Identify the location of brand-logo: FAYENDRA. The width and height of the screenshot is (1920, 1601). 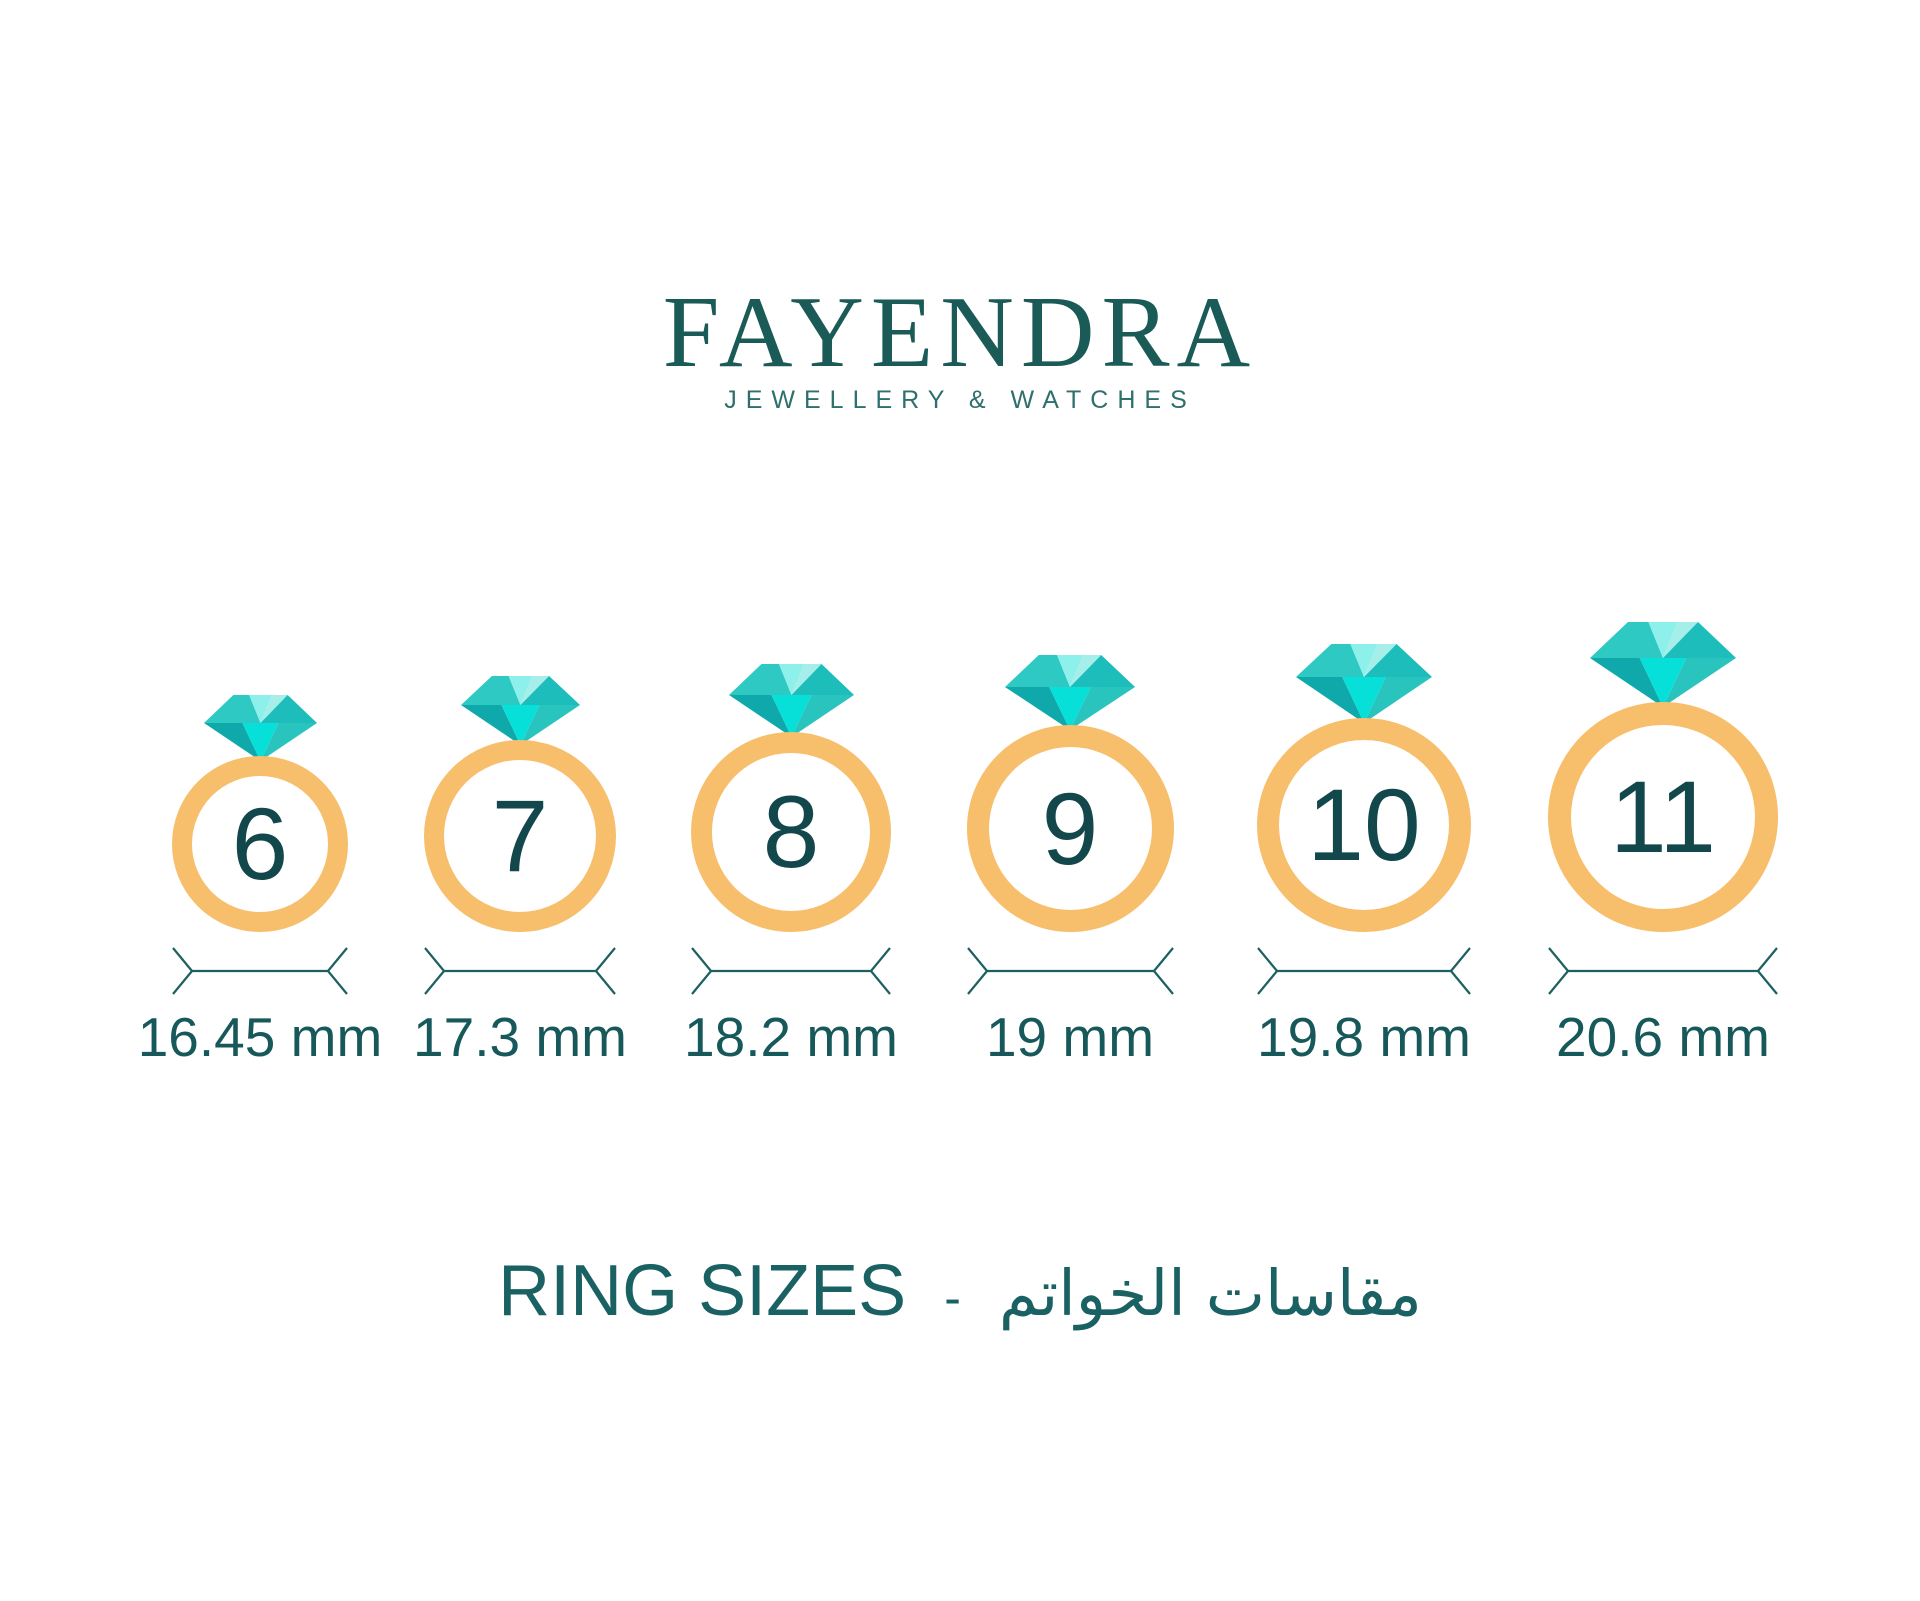
(960, 332).